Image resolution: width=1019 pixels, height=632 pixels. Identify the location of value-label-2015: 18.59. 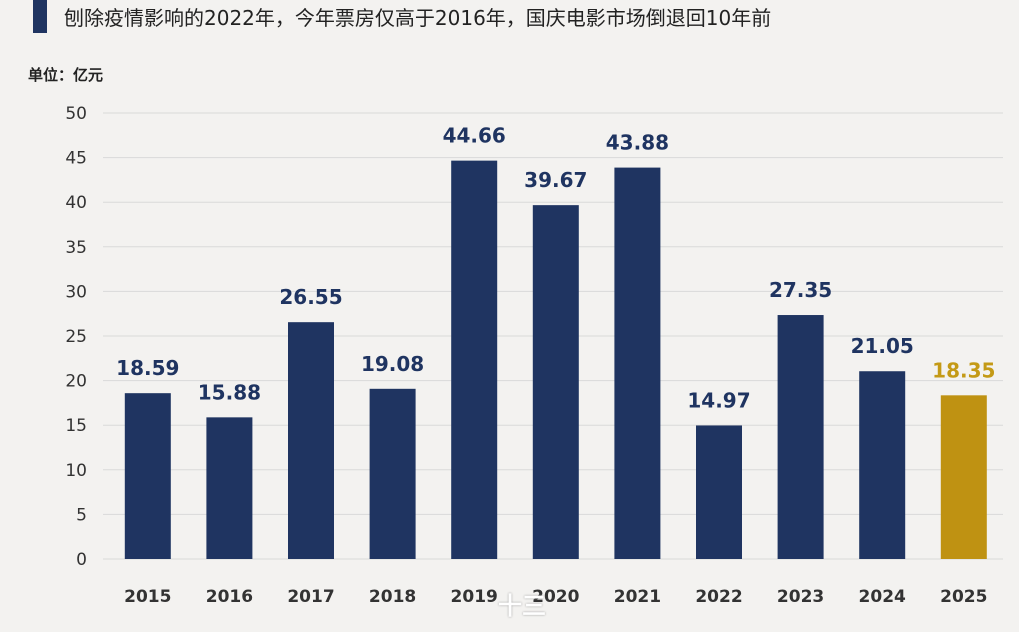
(147, 368).